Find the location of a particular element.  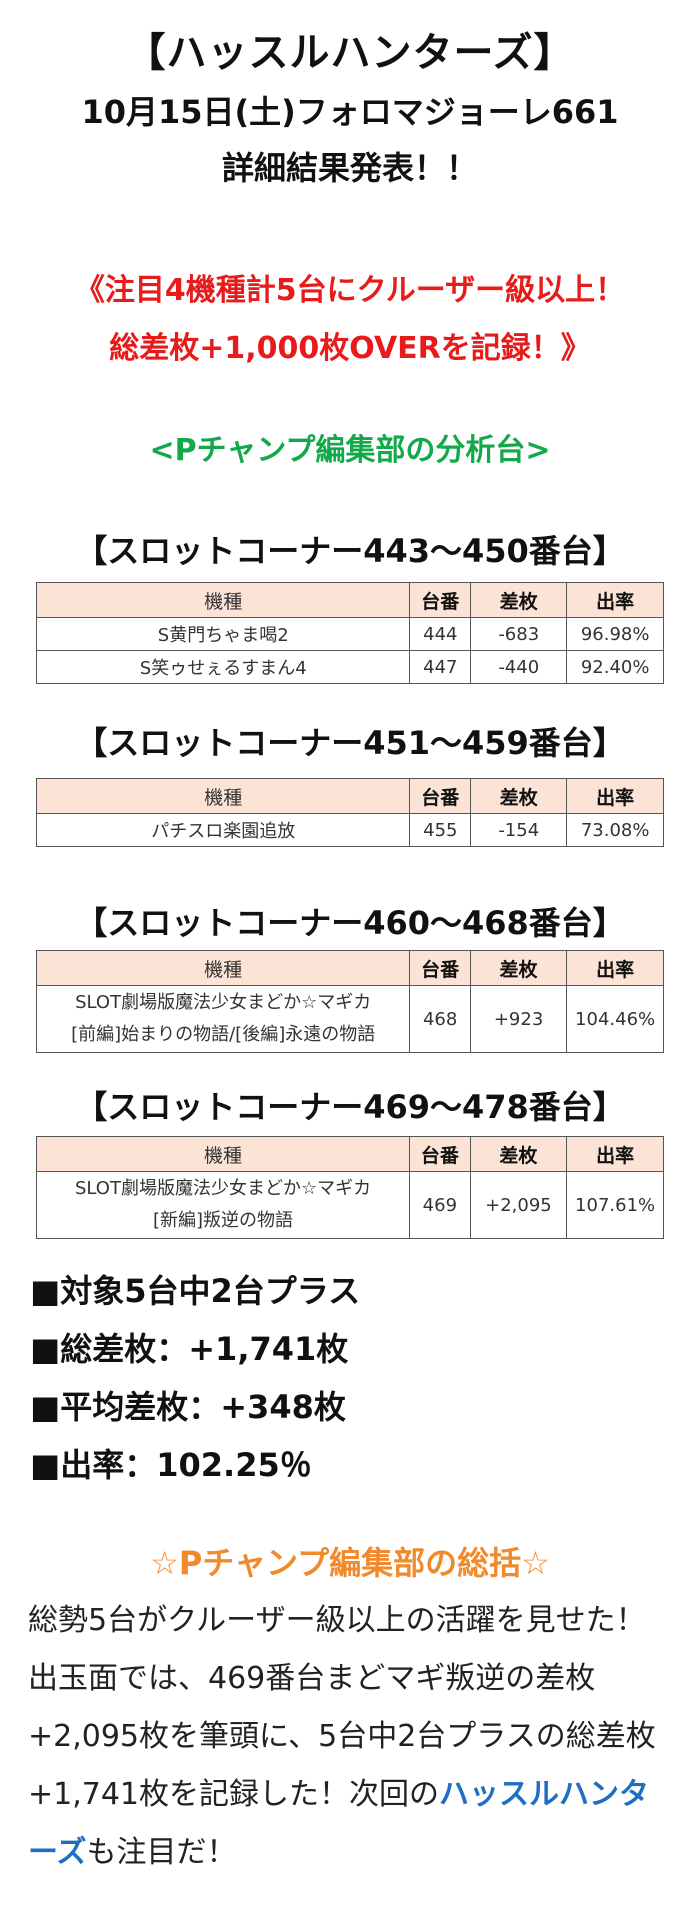

highlight-block: 《注目4機種計5台にクルーザー級以上！ 総差枚+1,000枚OVERを記録！》 is located at coordinates (350, 320).